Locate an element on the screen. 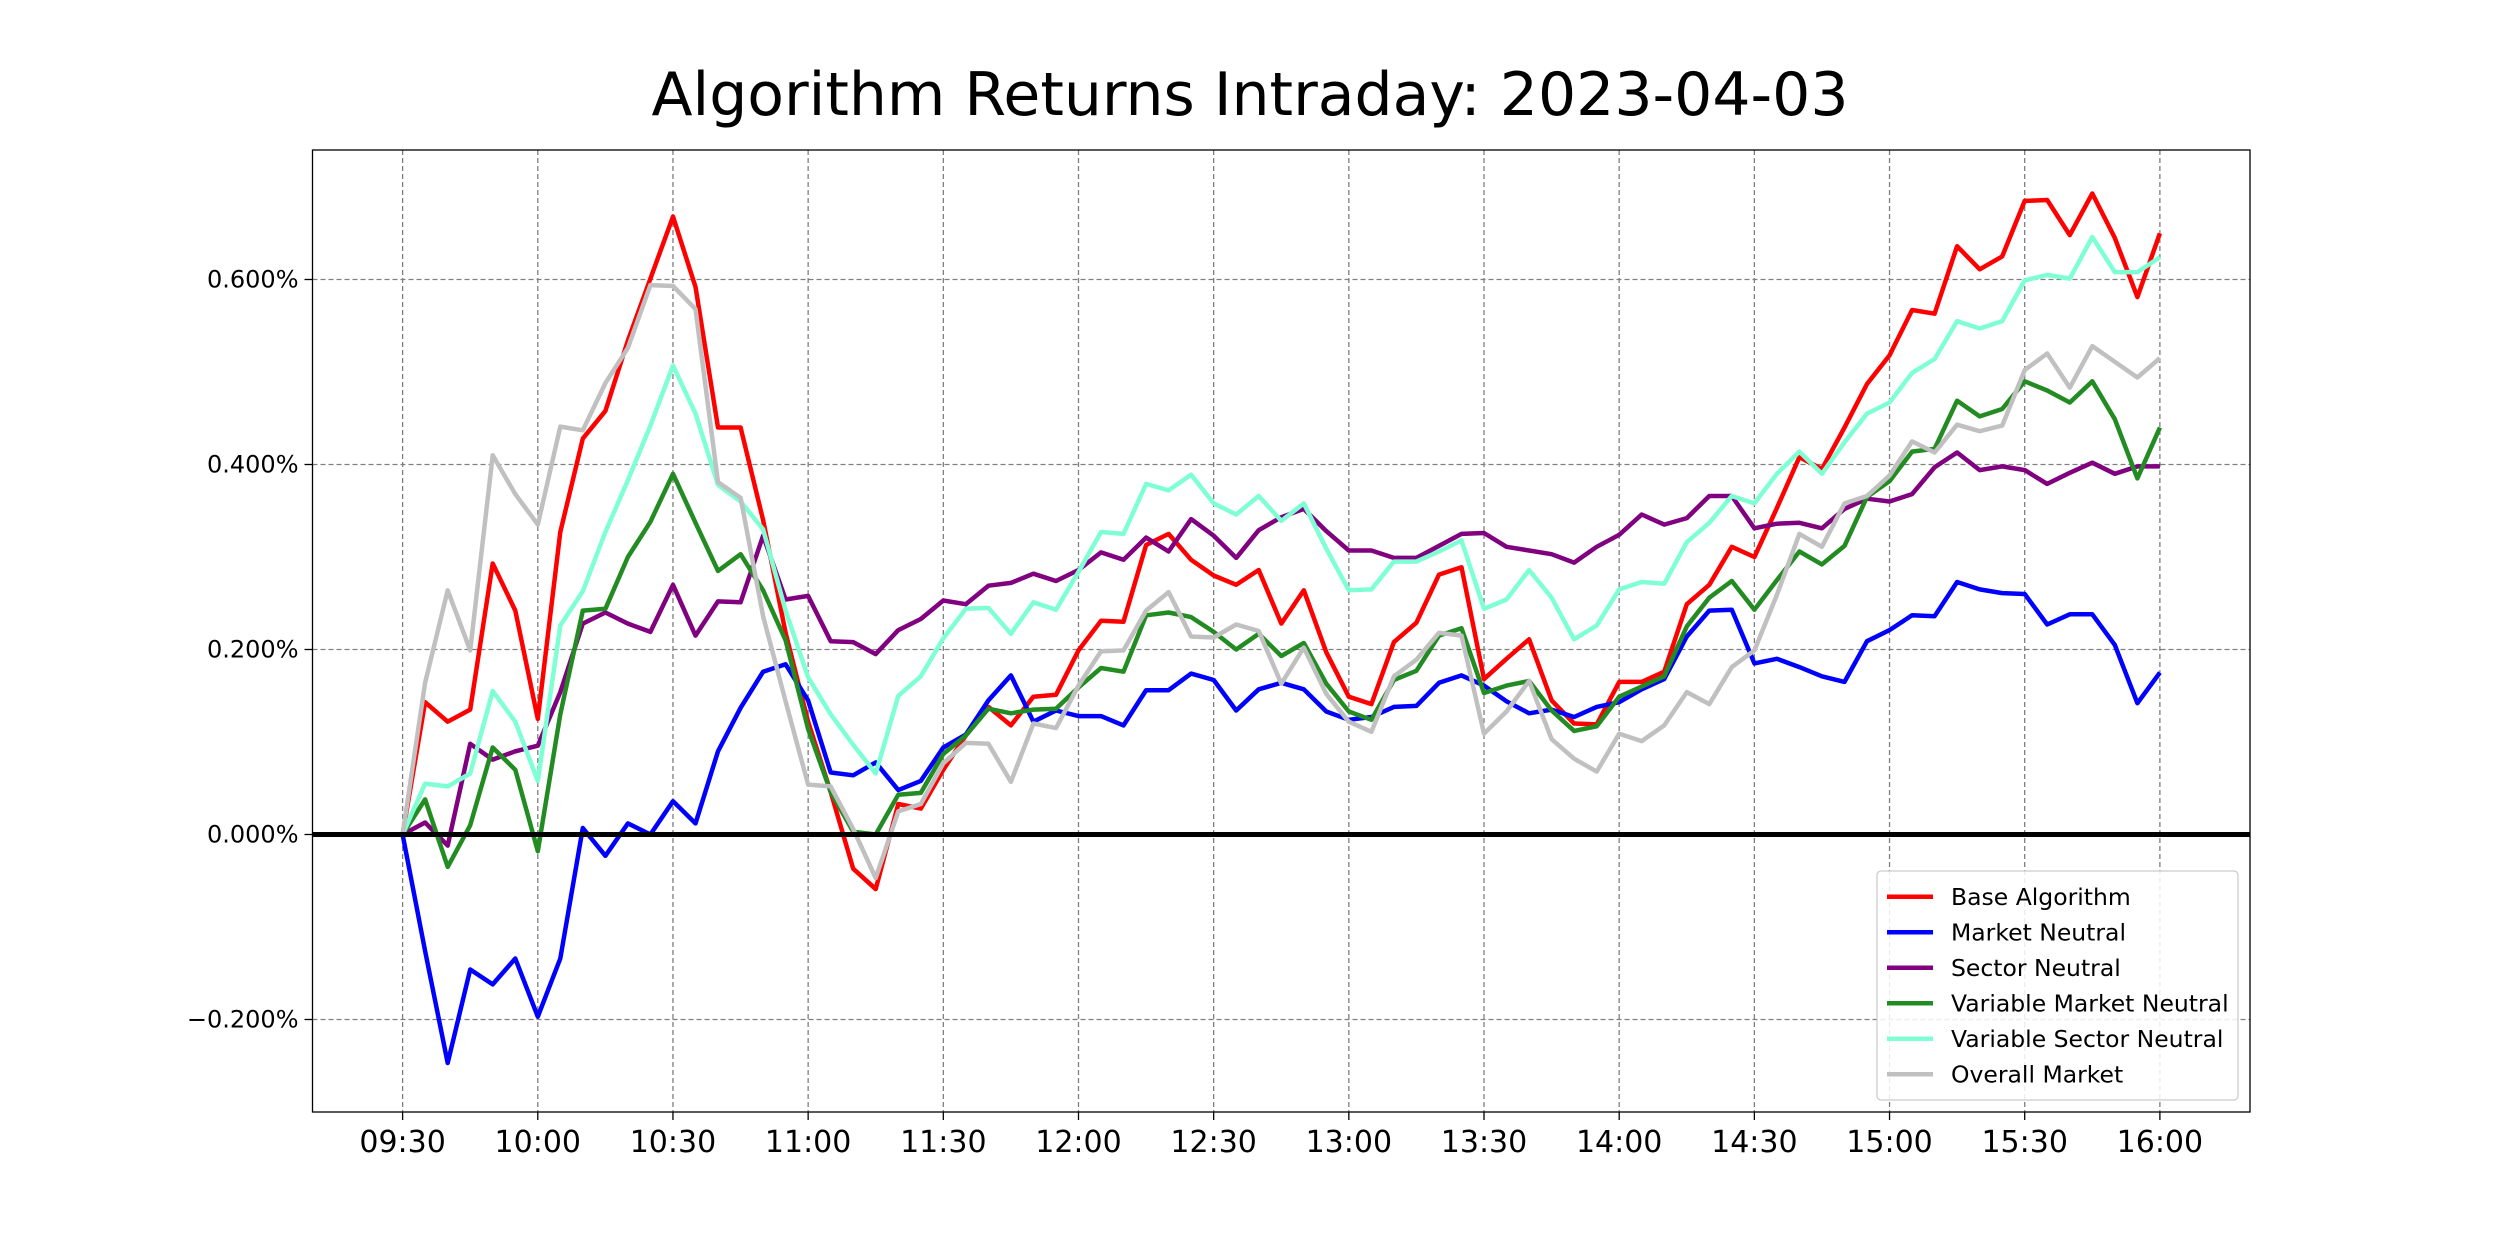 Image resolution: width=2500 pixels, height=1250 pixels. legend-box is located at coordinates (2057, 985).